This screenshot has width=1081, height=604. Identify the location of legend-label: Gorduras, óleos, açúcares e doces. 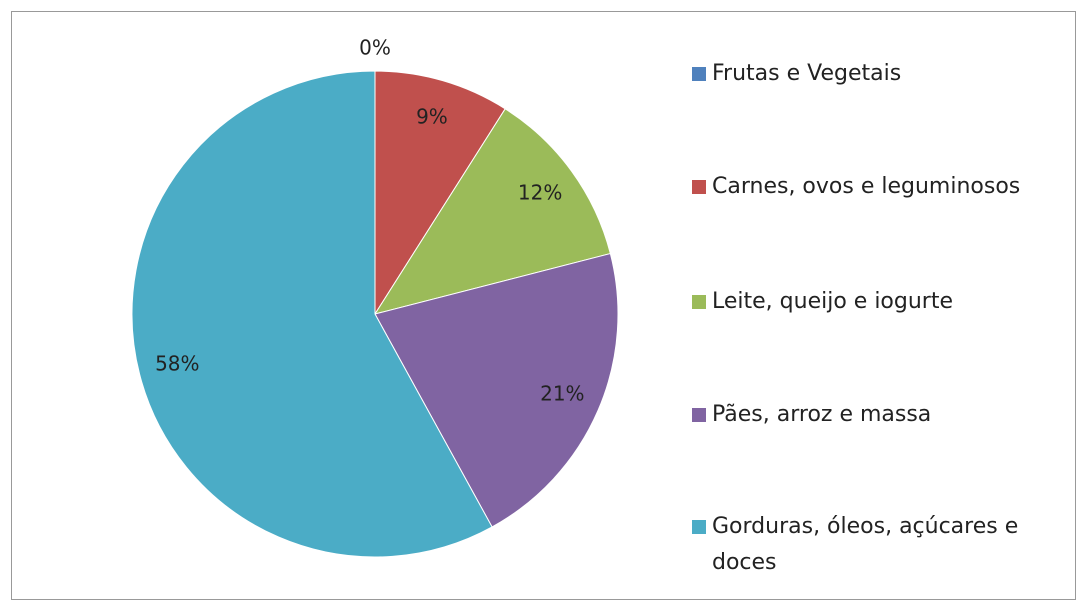
(865, 544).